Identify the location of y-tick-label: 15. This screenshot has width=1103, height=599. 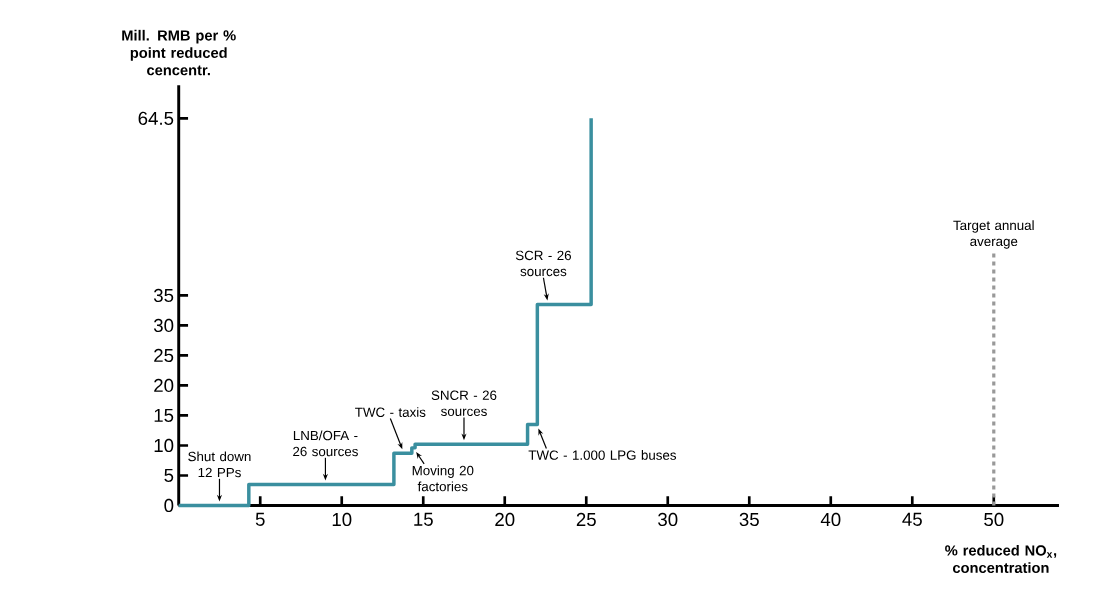
(164, 416).